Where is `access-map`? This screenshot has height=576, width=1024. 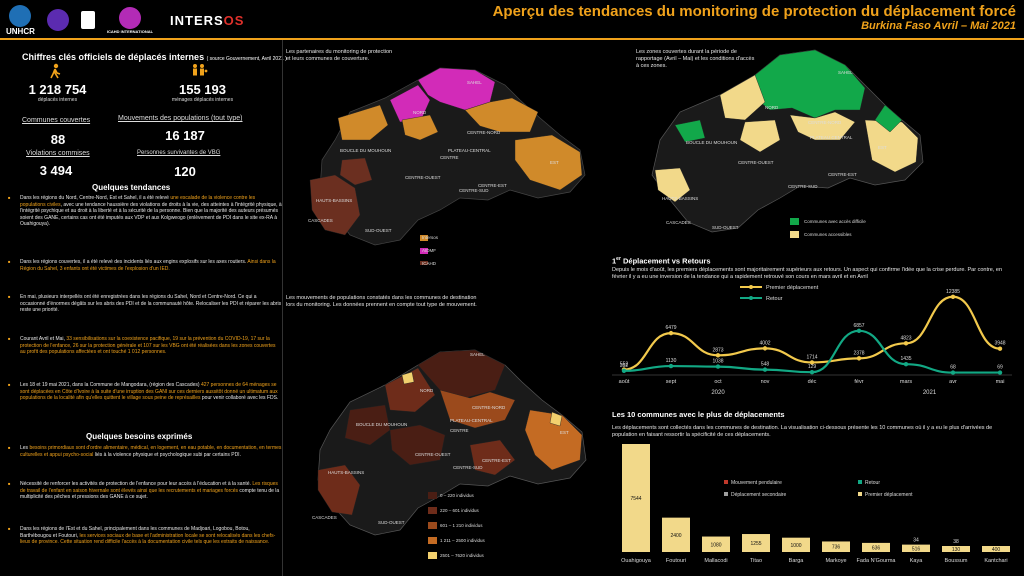 access-map is located at coordinates (787, 143).